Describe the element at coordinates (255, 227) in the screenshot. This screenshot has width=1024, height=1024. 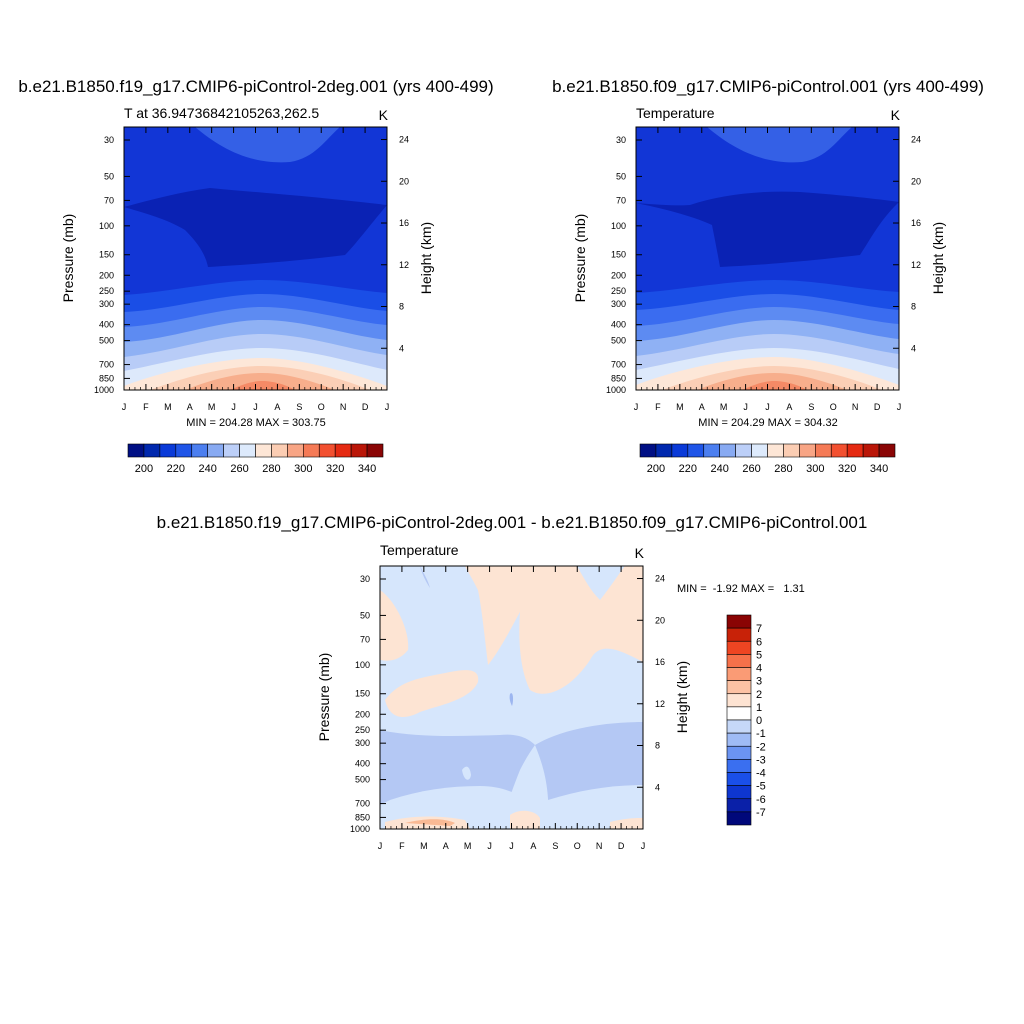
I see `contour-core` at that location.